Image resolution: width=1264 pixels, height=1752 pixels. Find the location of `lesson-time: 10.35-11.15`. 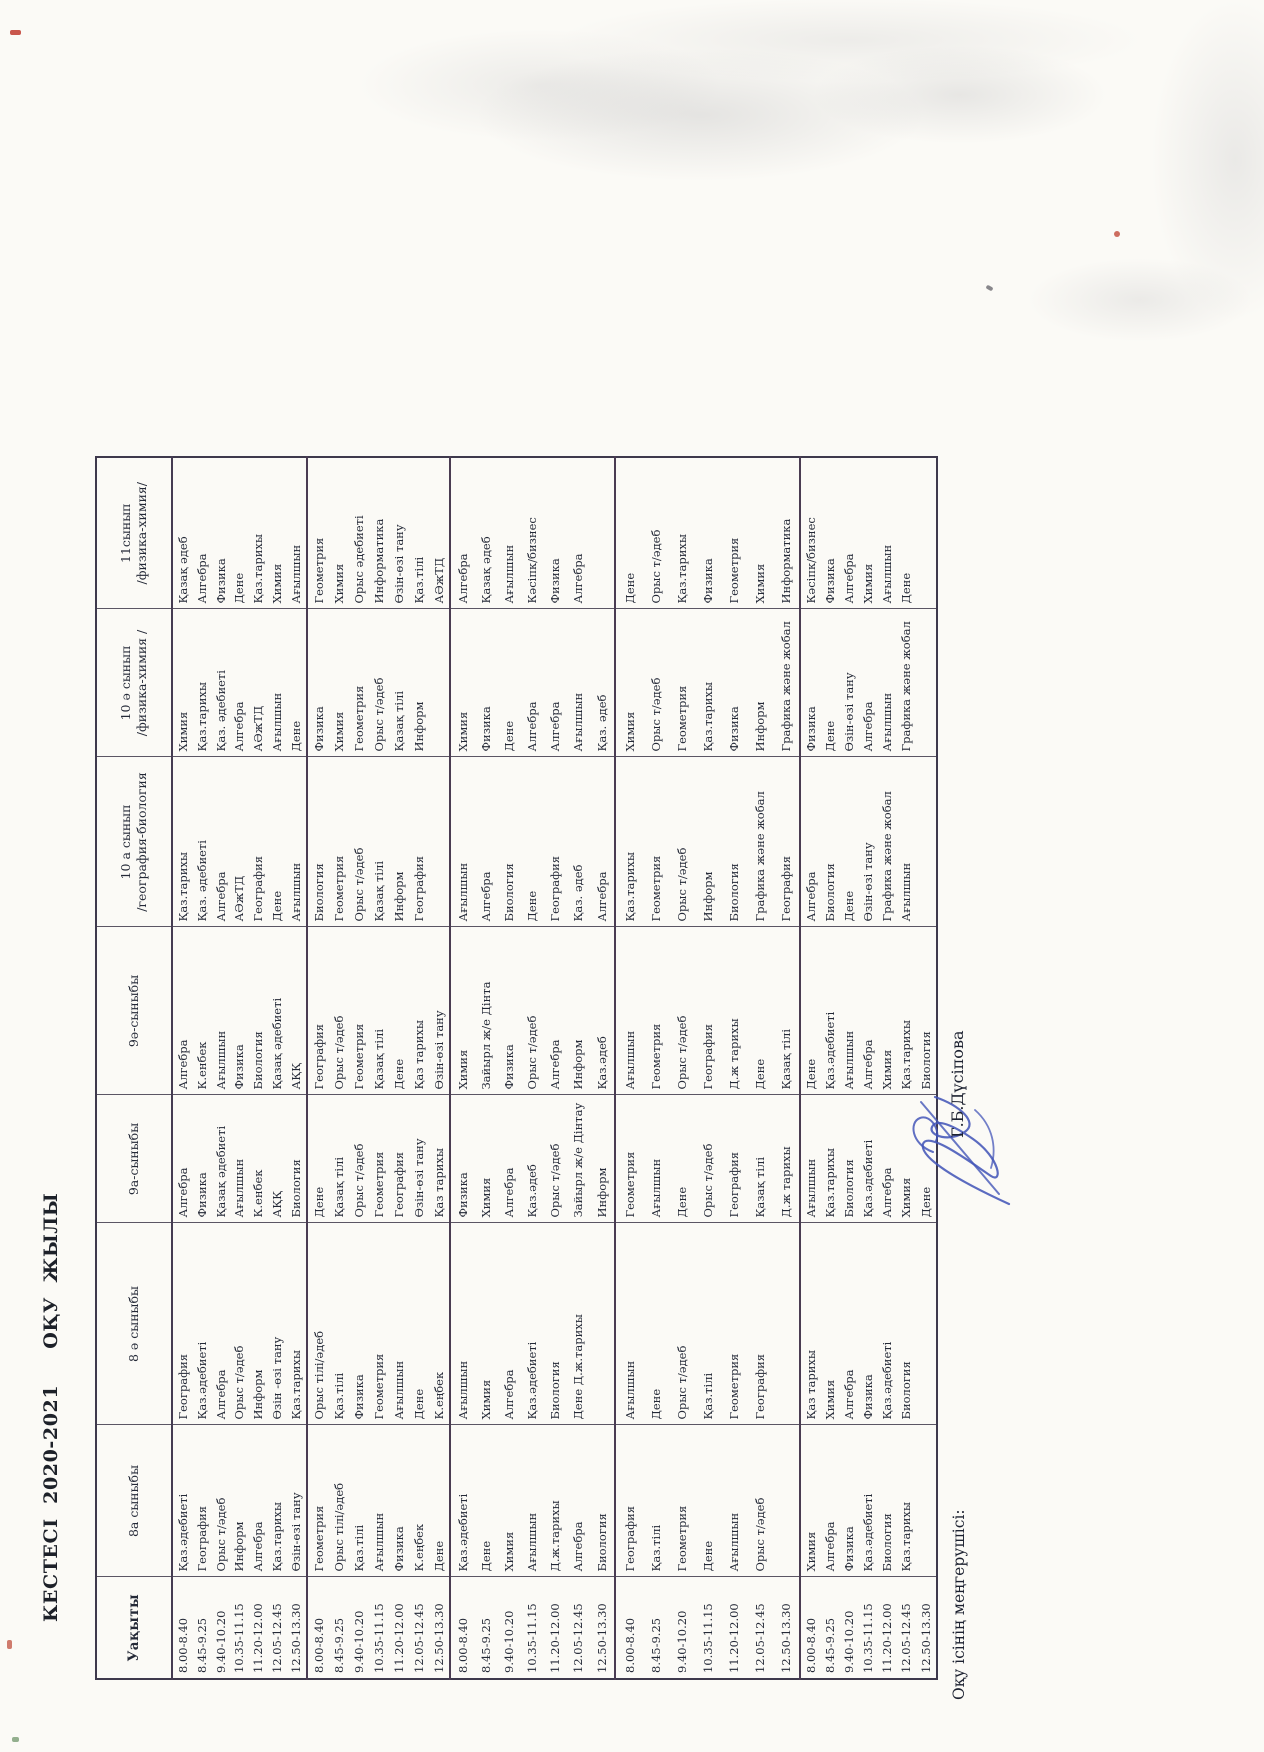

lesson-time: 10.35-11.15 is located at coordinates (708, 1638).